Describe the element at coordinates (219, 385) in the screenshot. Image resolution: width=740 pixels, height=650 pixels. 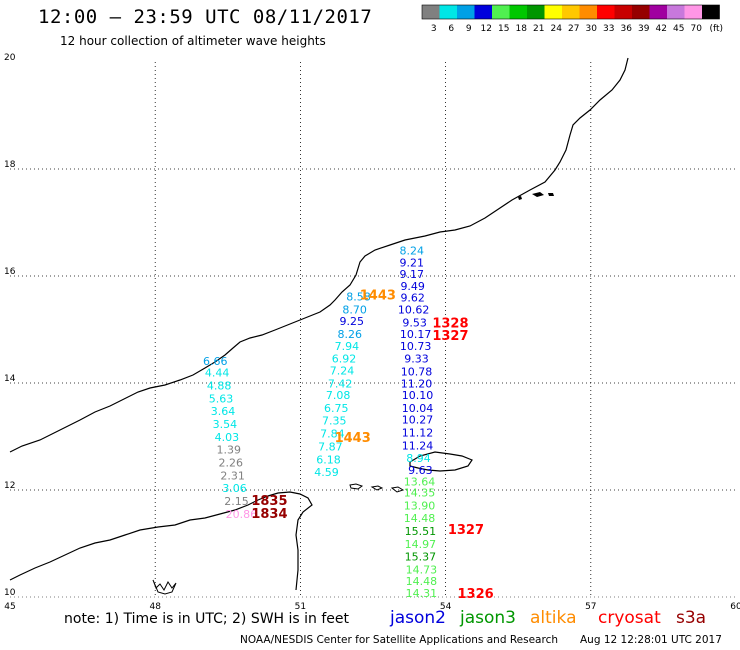
I see `wave-height-value: 4.88` at that location.